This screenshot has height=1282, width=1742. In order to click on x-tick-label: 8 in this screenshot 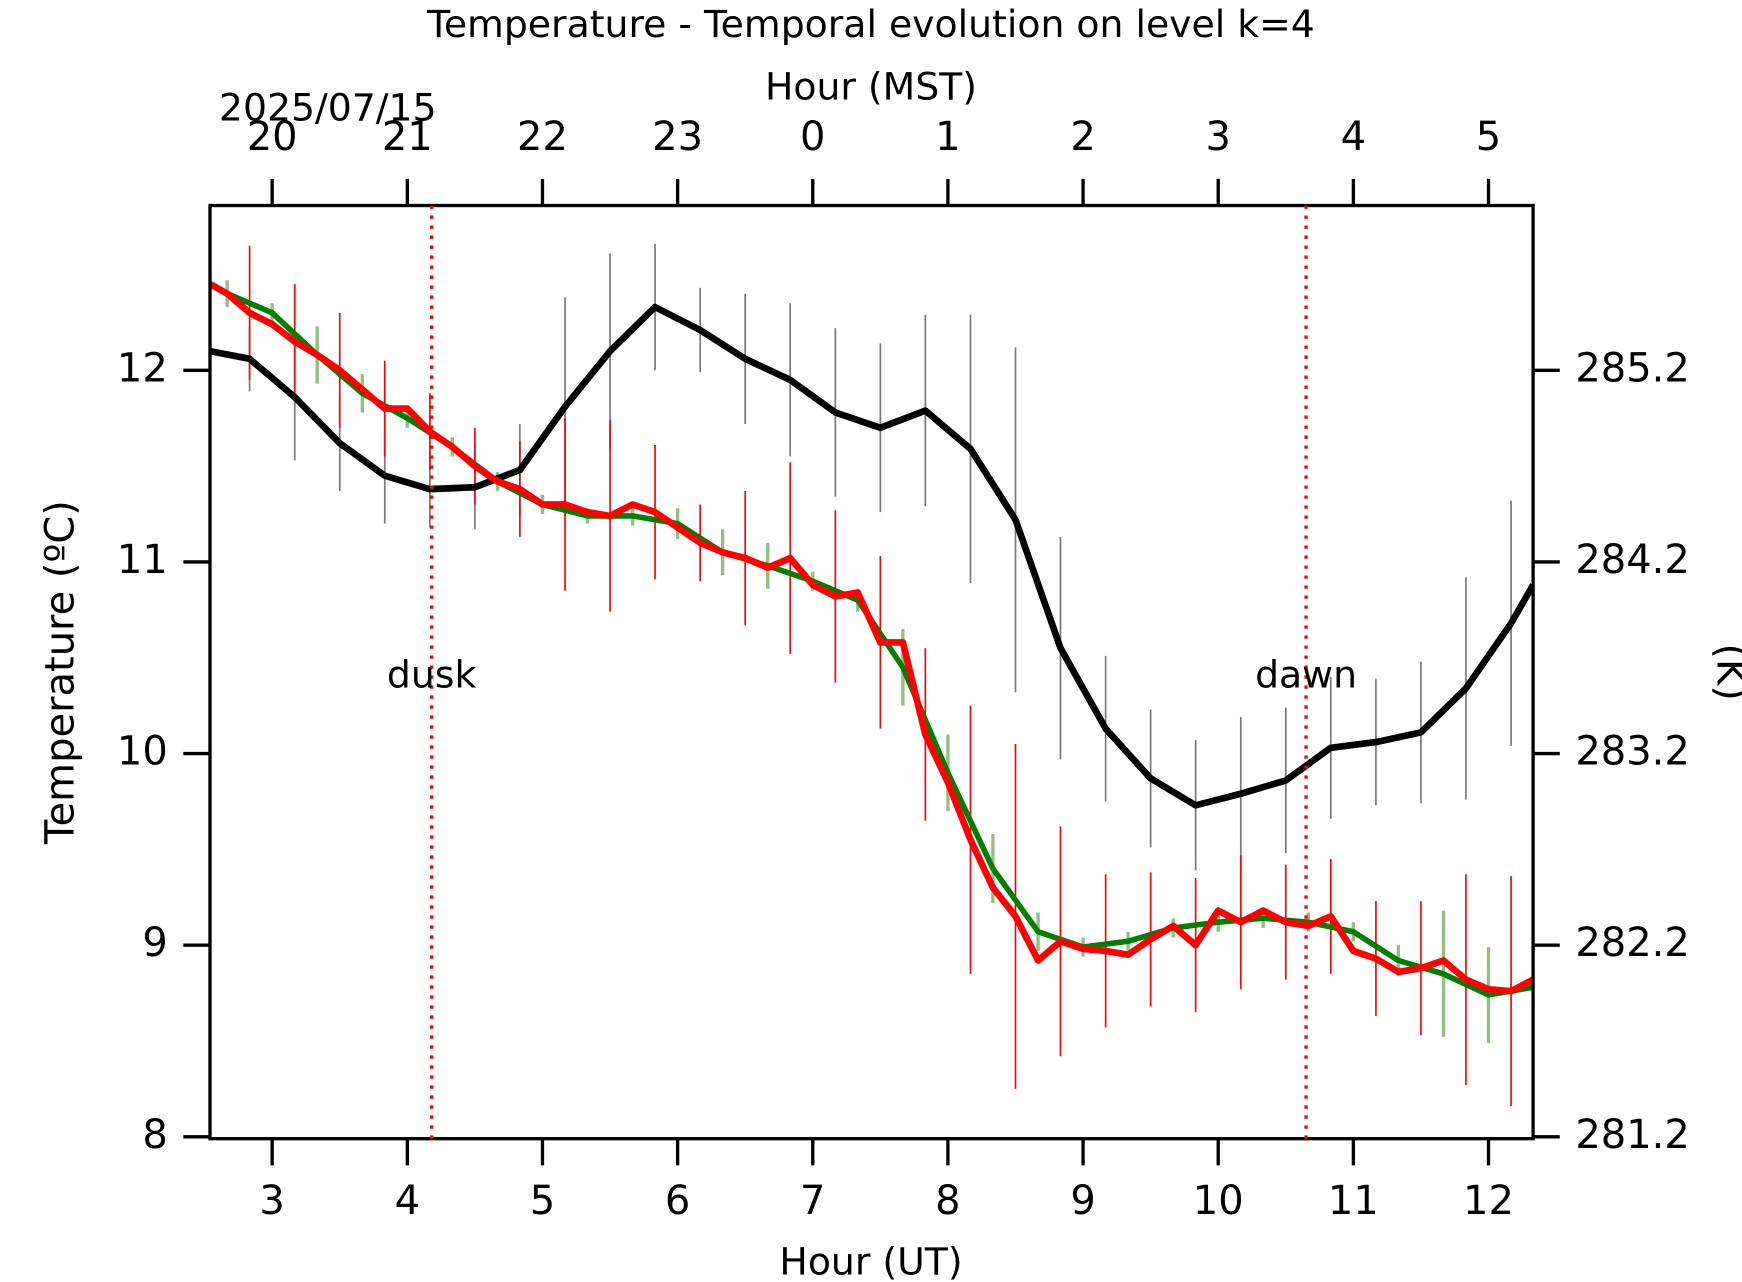, I will do `click(947, 1201)`.